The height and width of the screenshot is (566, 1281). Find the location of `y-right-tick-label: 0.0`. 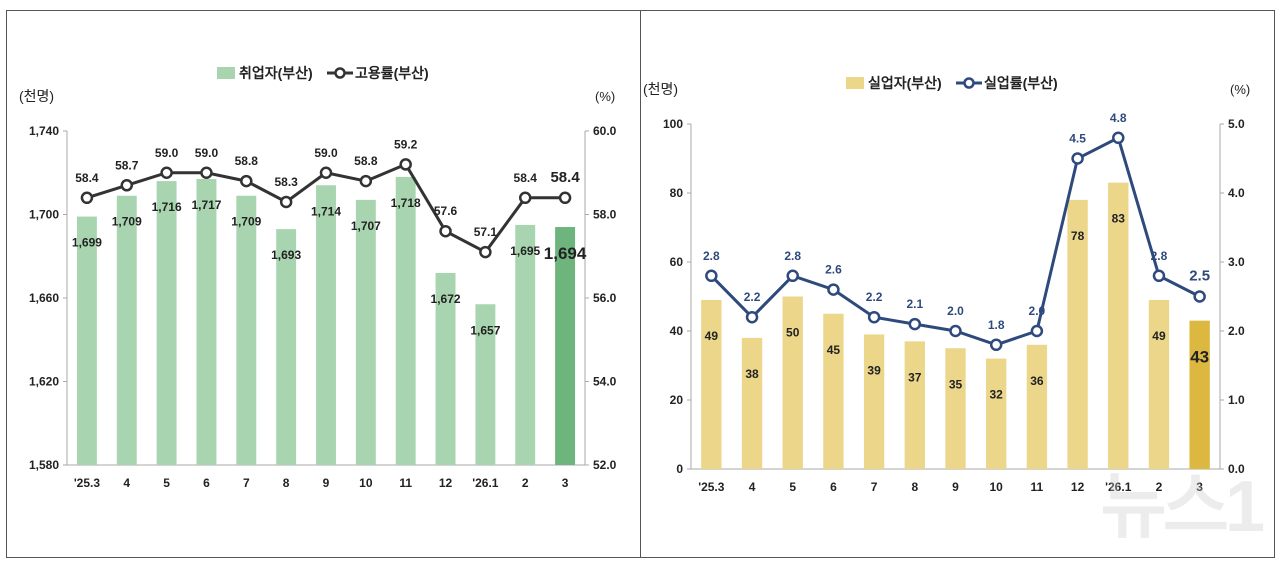

y-right-tick-label: 0.0 is located at coordinates (1236, 469).